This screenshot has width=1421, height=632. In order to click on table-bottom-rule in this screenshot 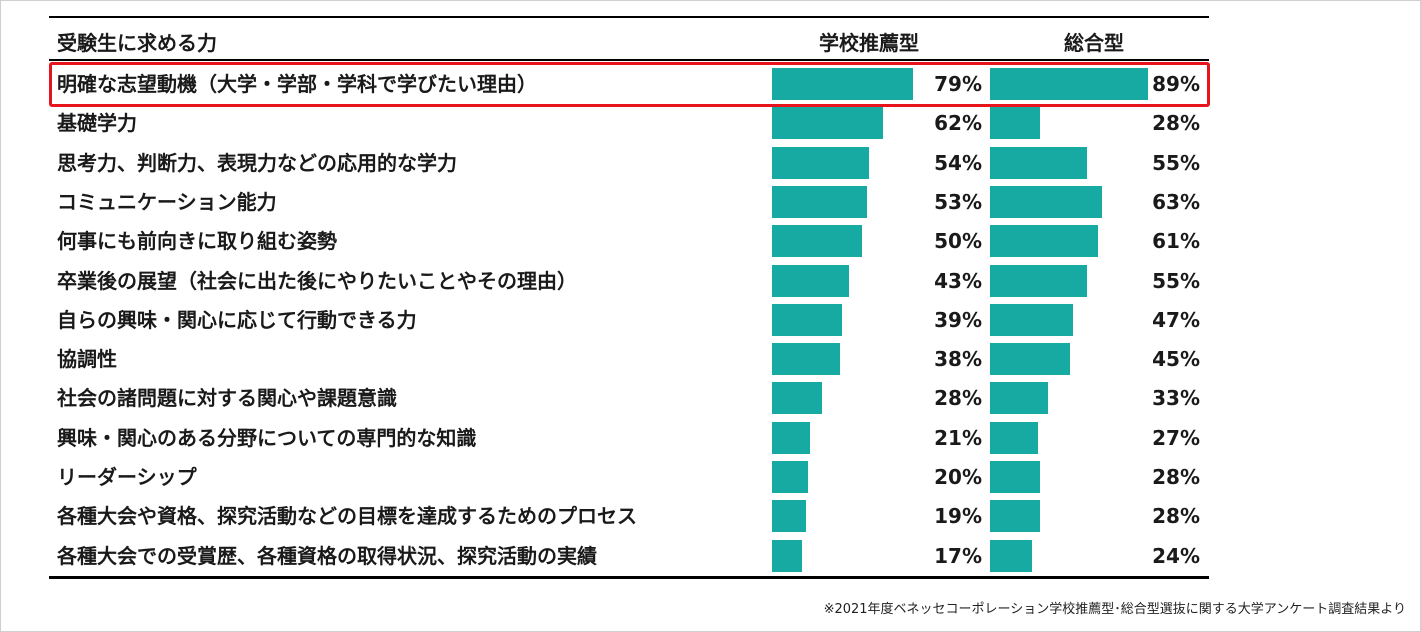, I will do `click(629, 577)`.